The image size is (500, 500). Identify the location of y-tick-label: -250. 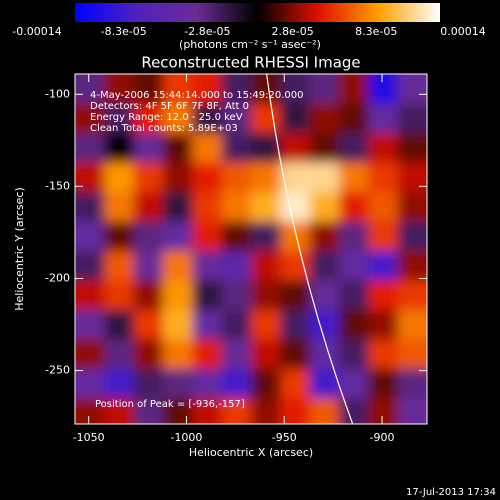
(57, 370).